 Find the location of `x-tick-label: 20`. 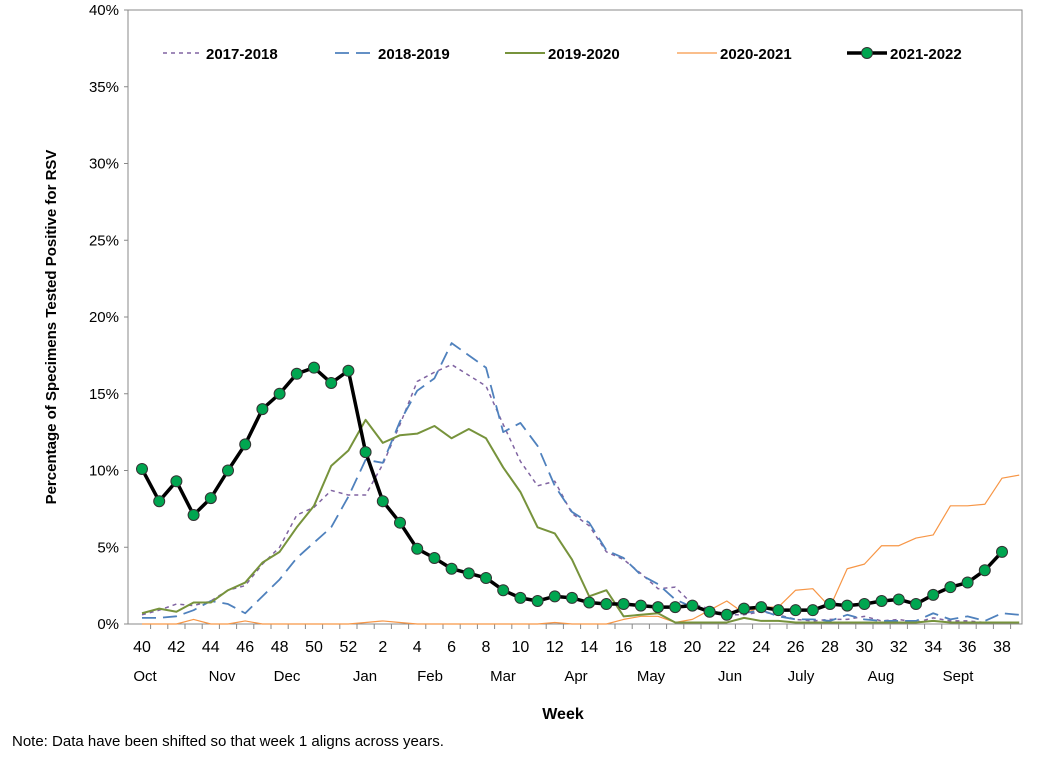

x-tick-label: 20 is located at coordinates (693, 647).